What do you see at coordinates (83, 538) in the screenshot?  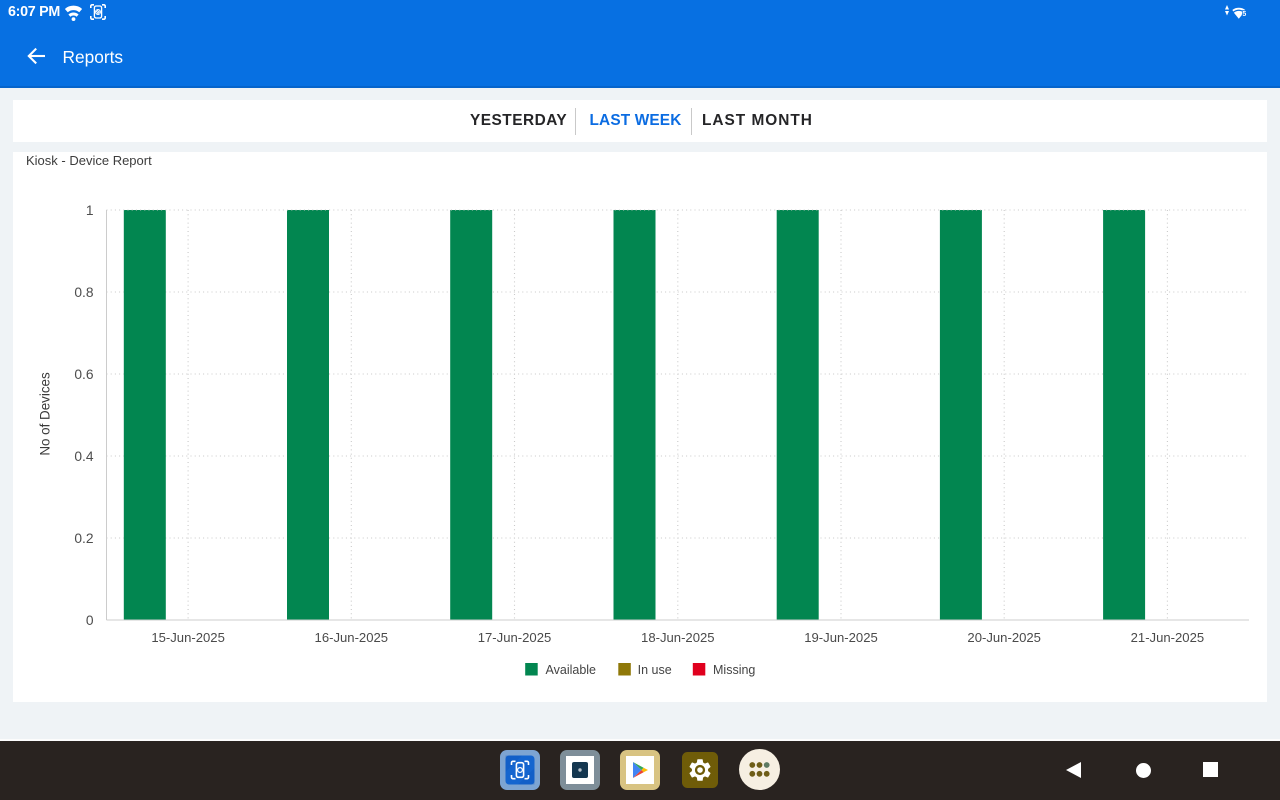 I see `svg-text: 0.2` at bounding box center [83, 538].